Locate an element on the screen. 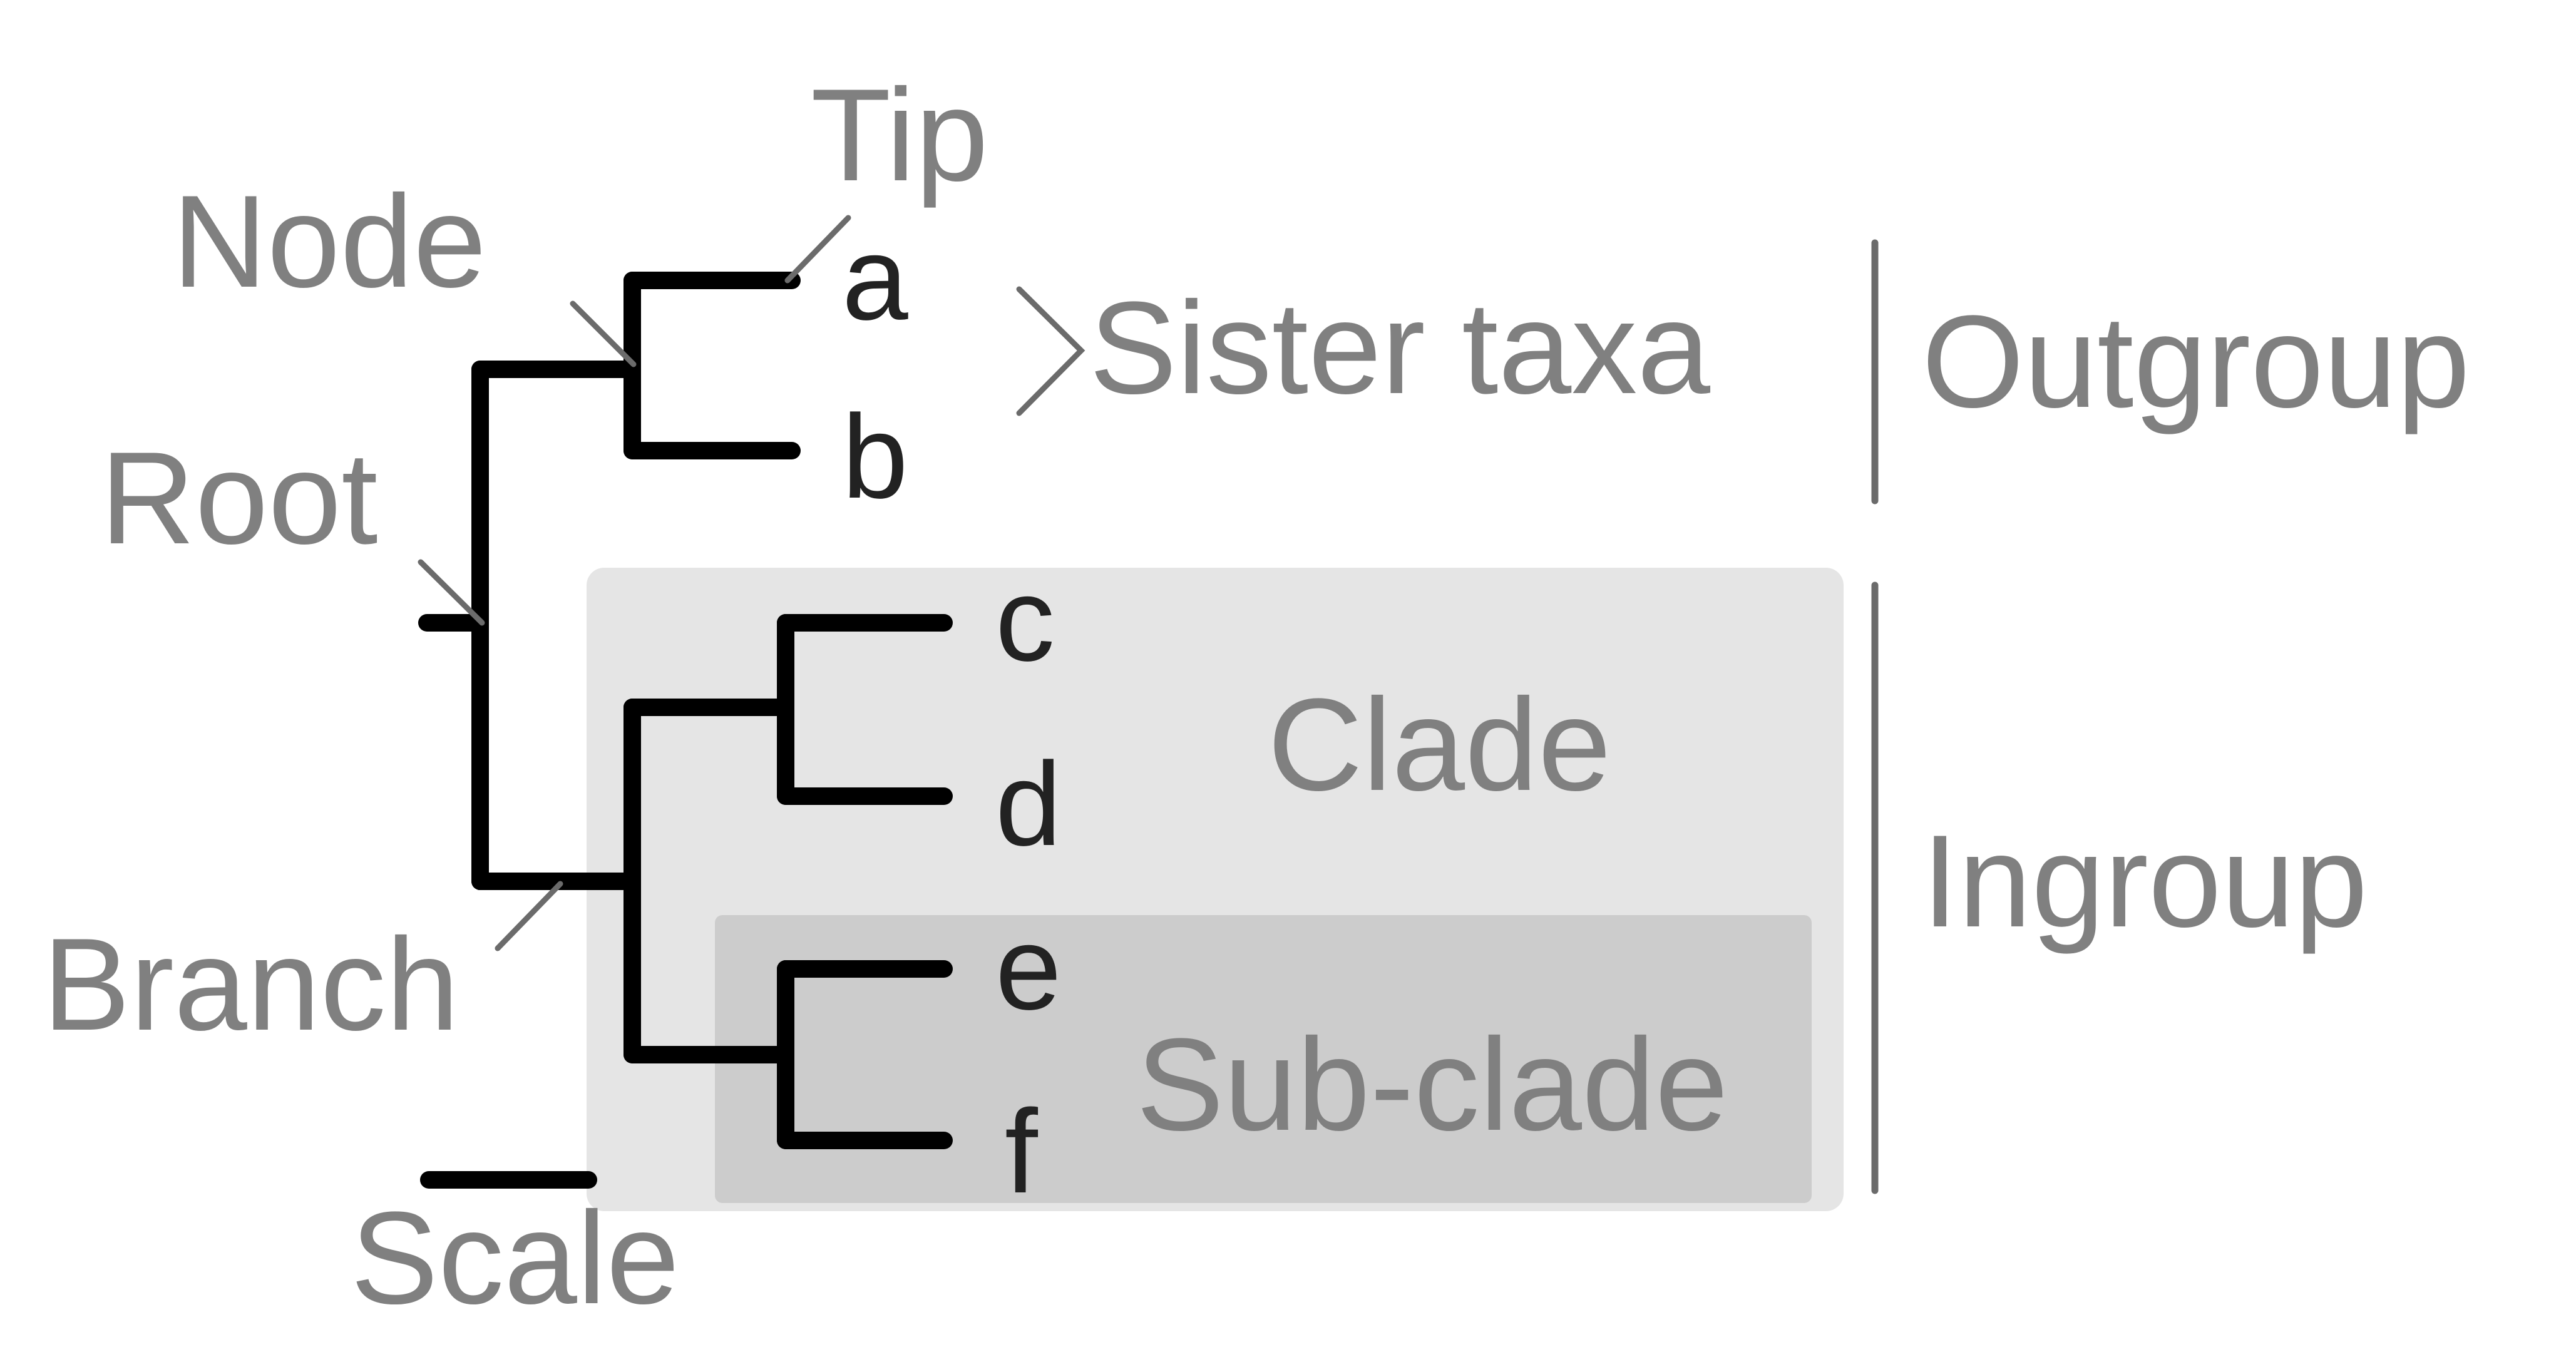  tip-label-c: c is located at coordinates (1025, 619).